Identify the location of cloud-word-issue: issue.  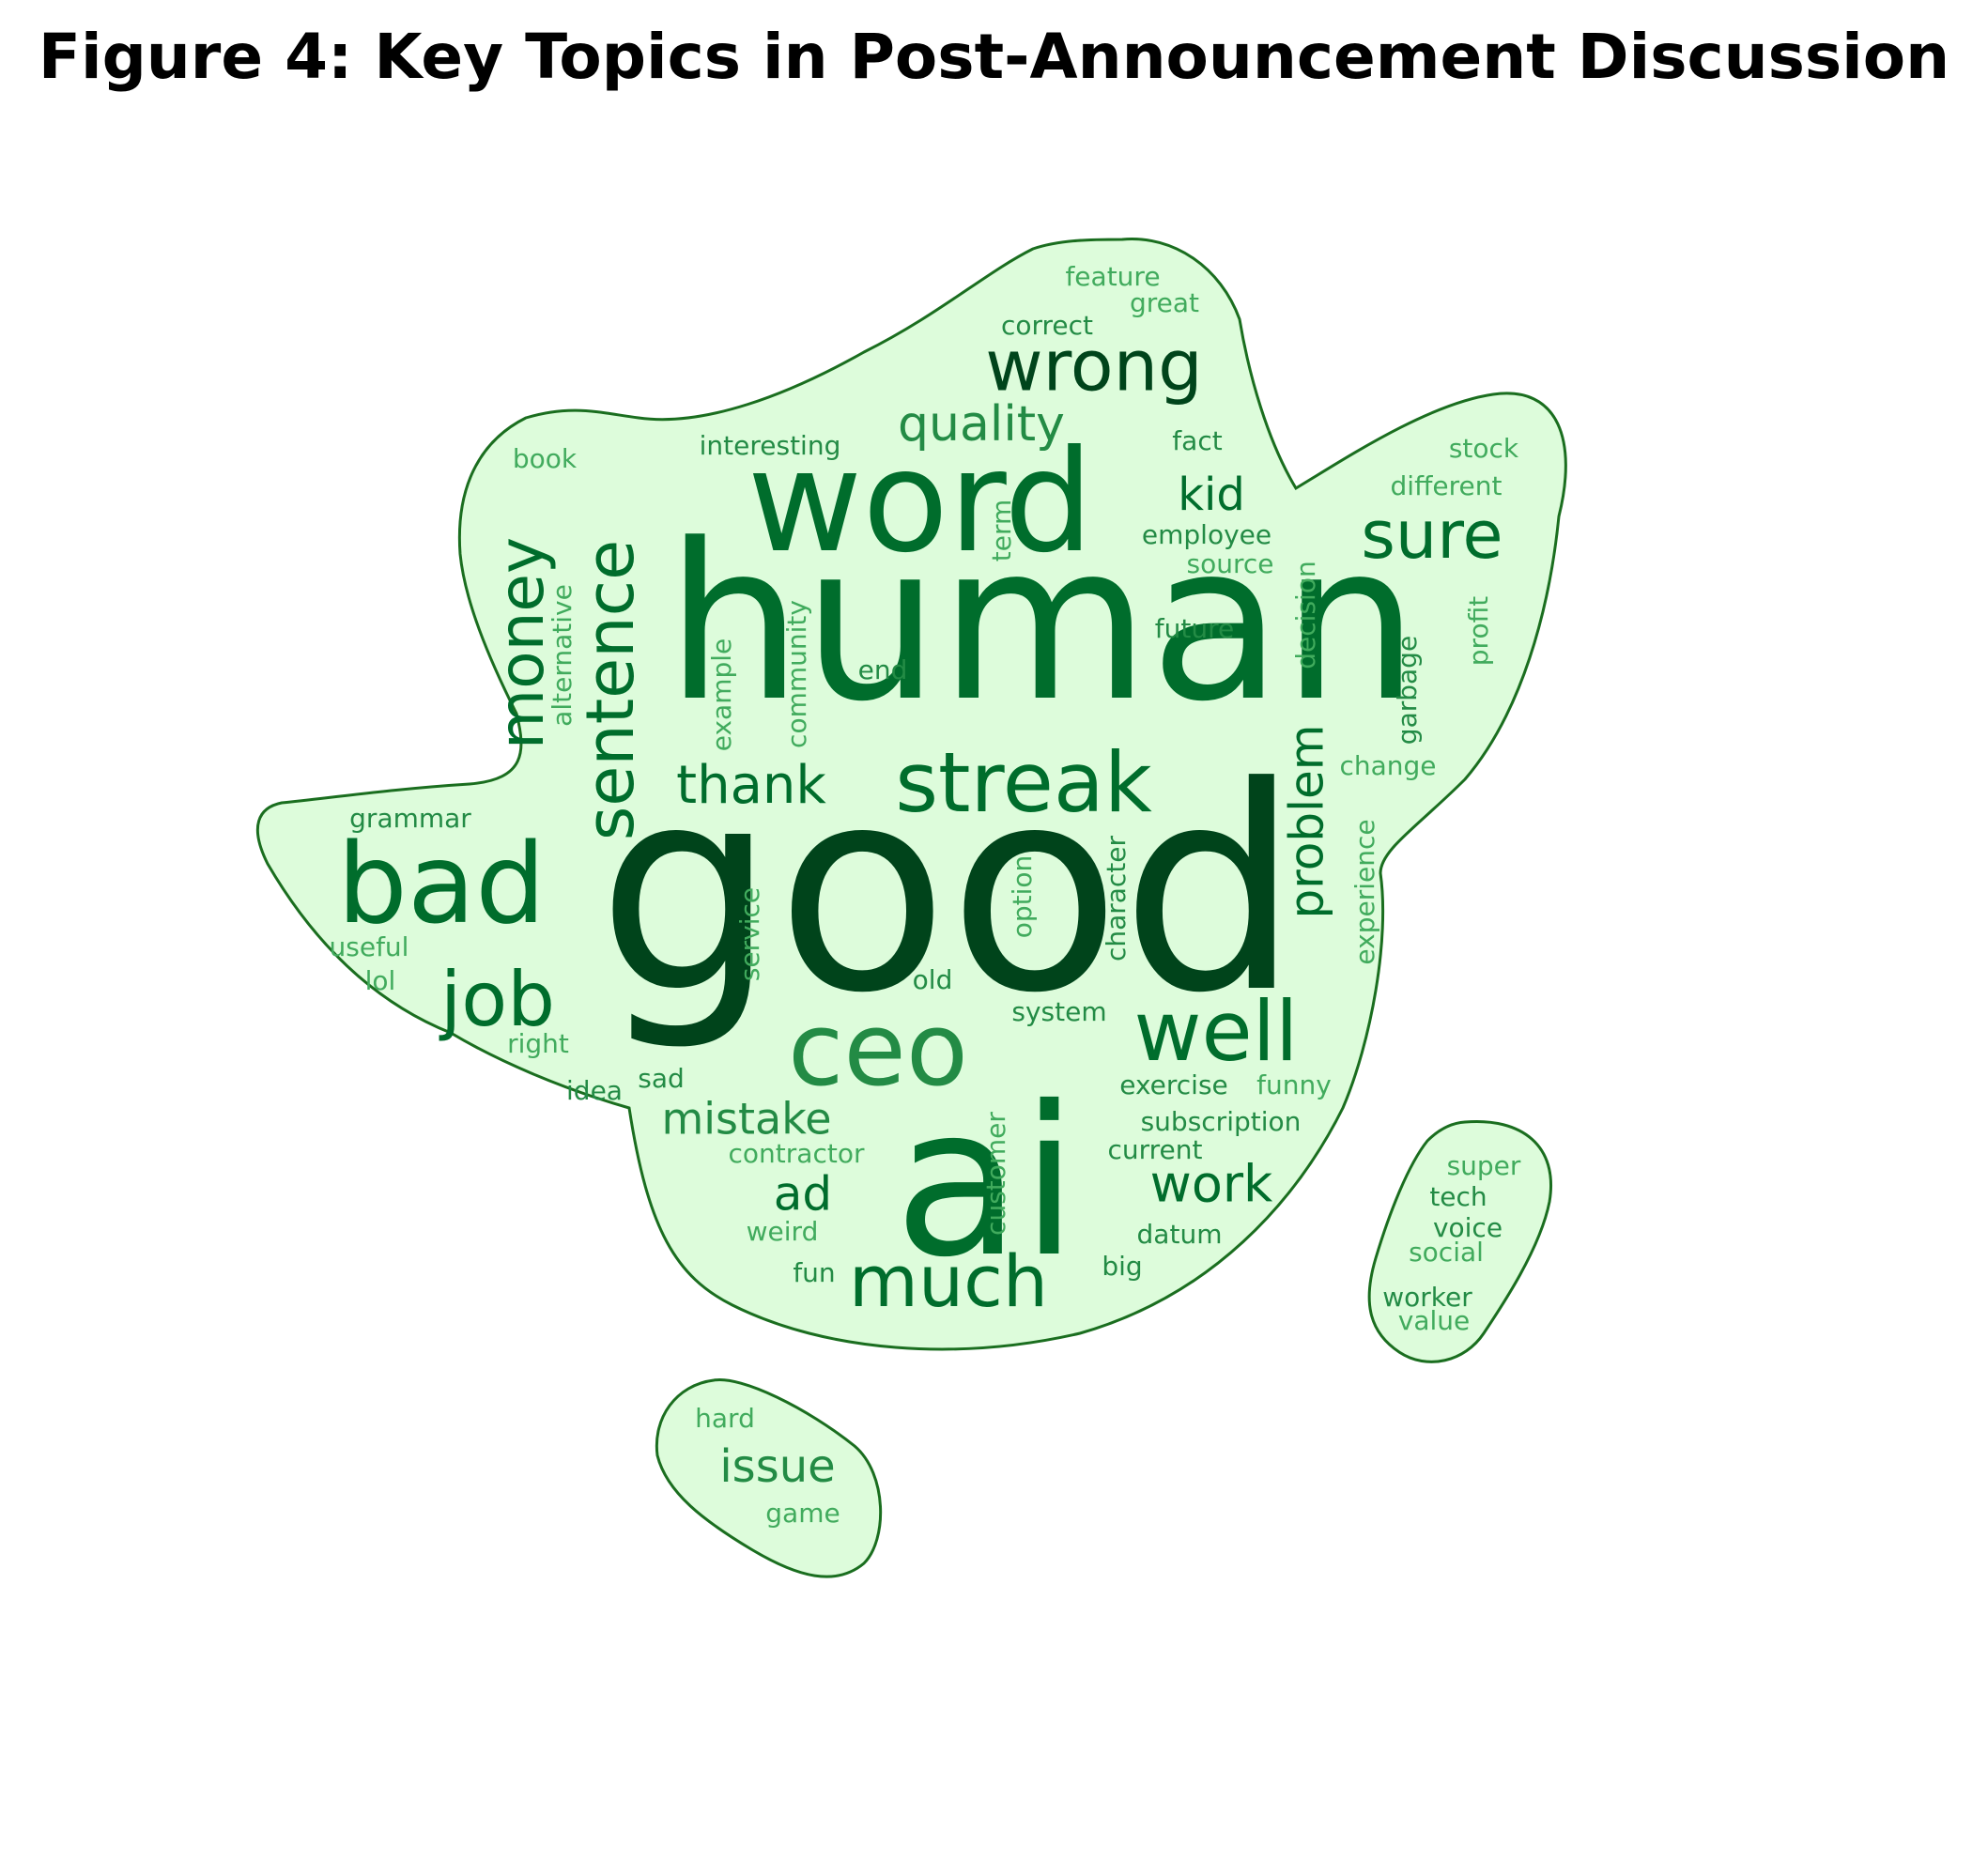
(777, 1466).